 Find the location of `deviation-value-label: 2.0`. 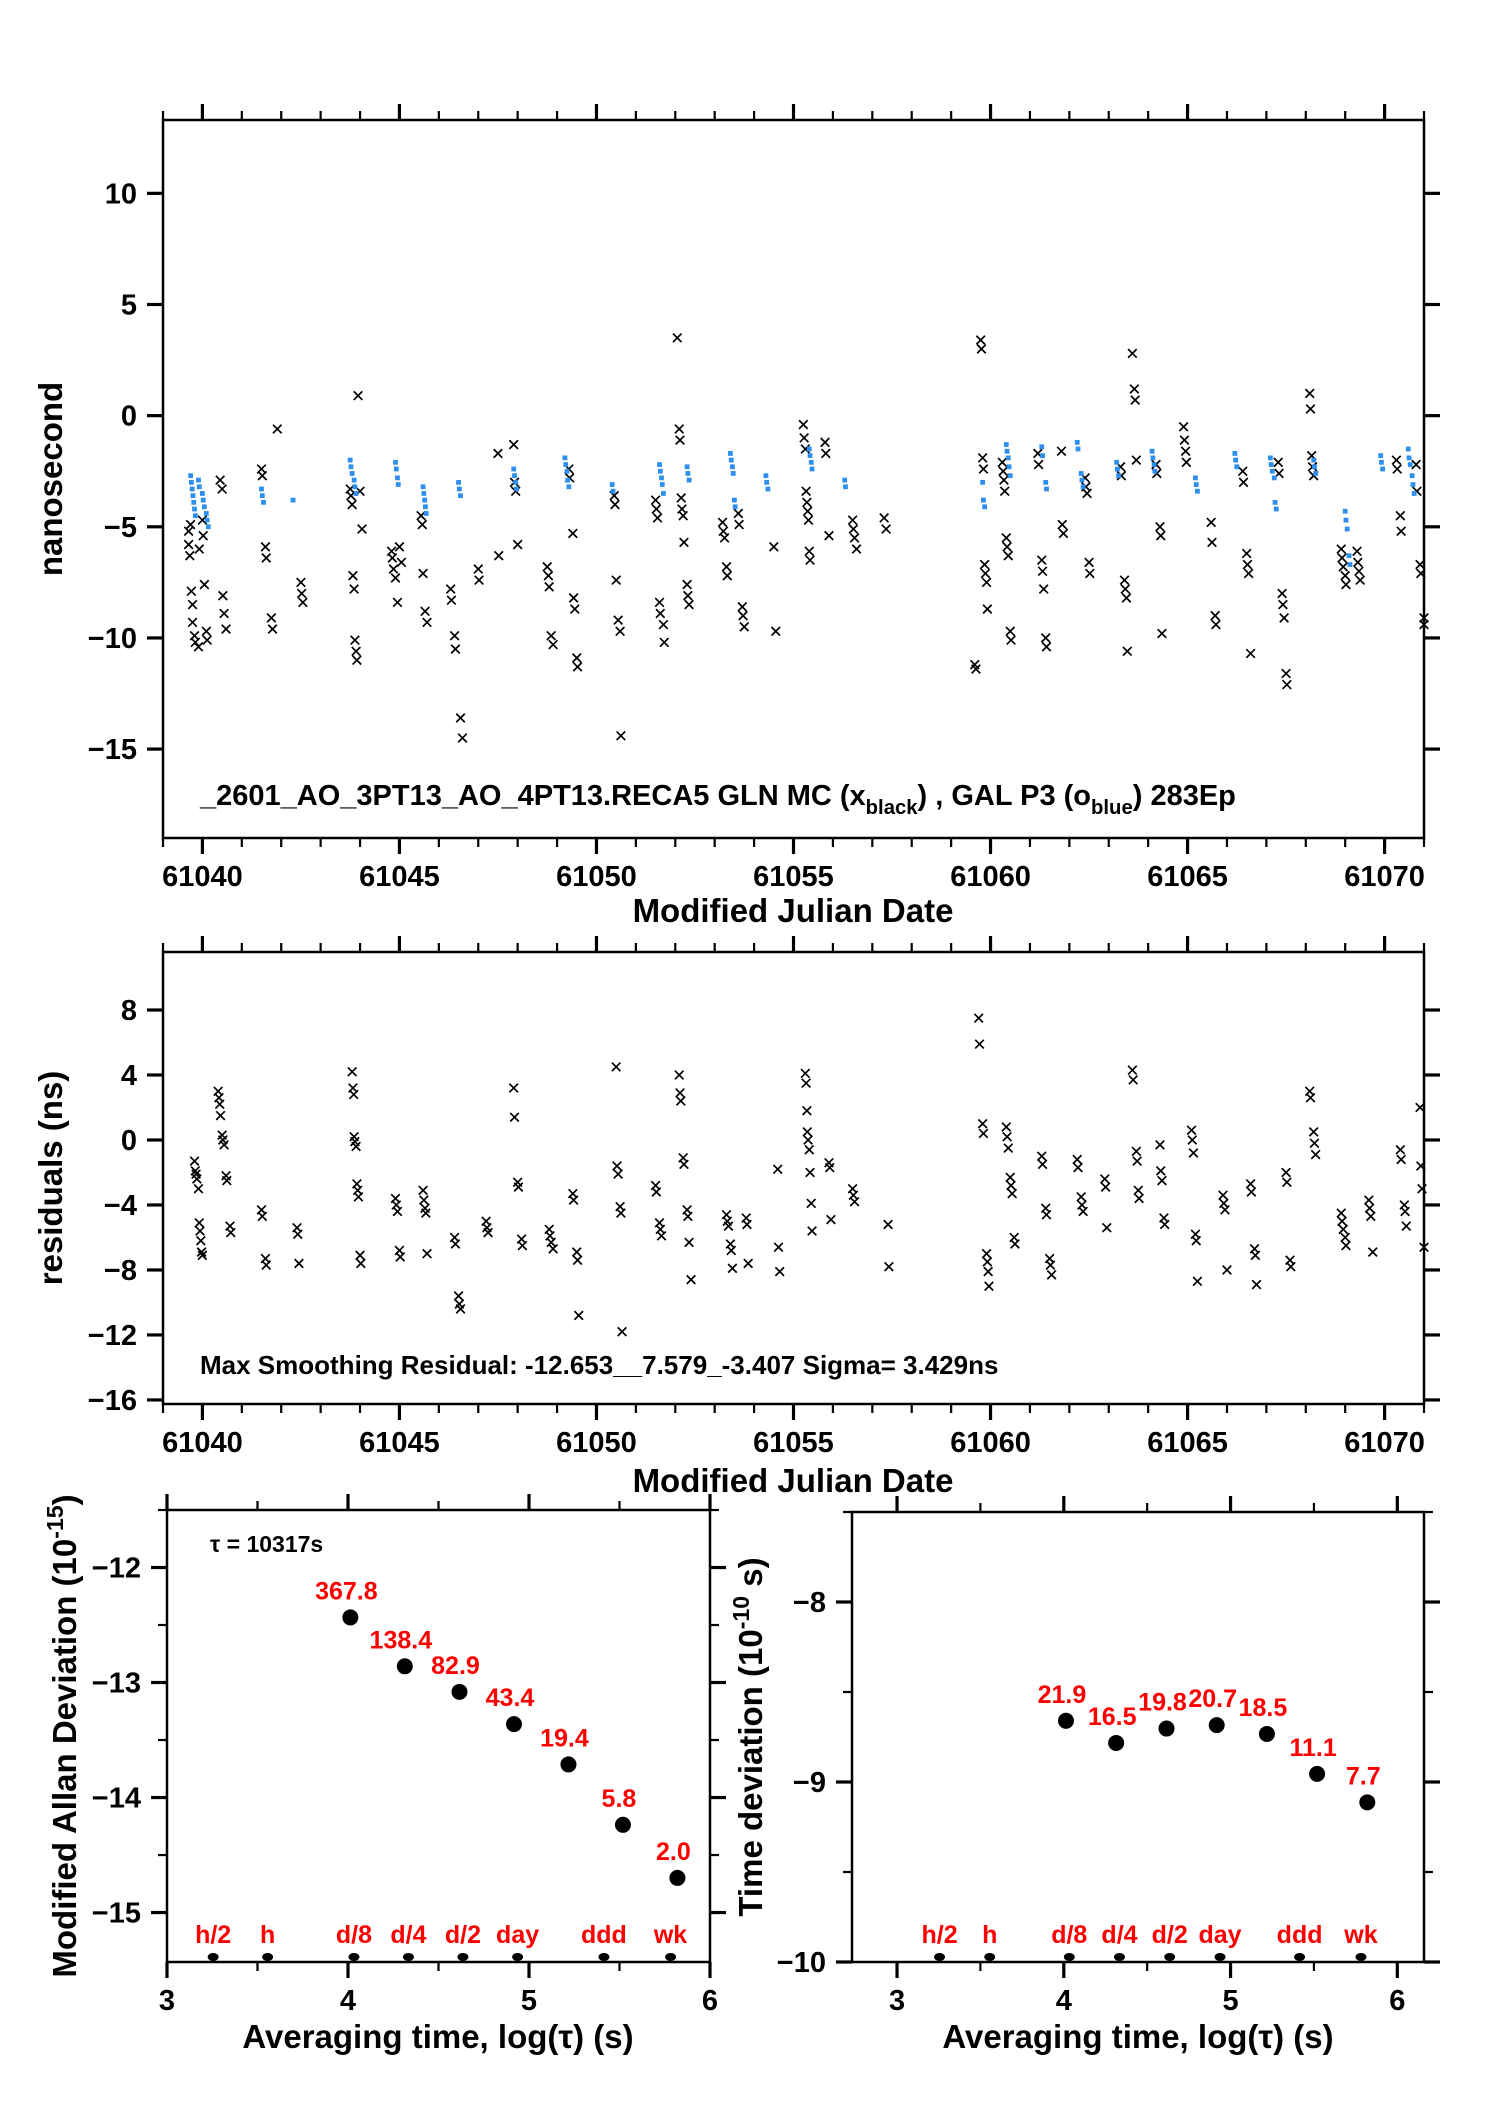

deviation-value-label: 2.0 is located at coordinates (673, 1852).